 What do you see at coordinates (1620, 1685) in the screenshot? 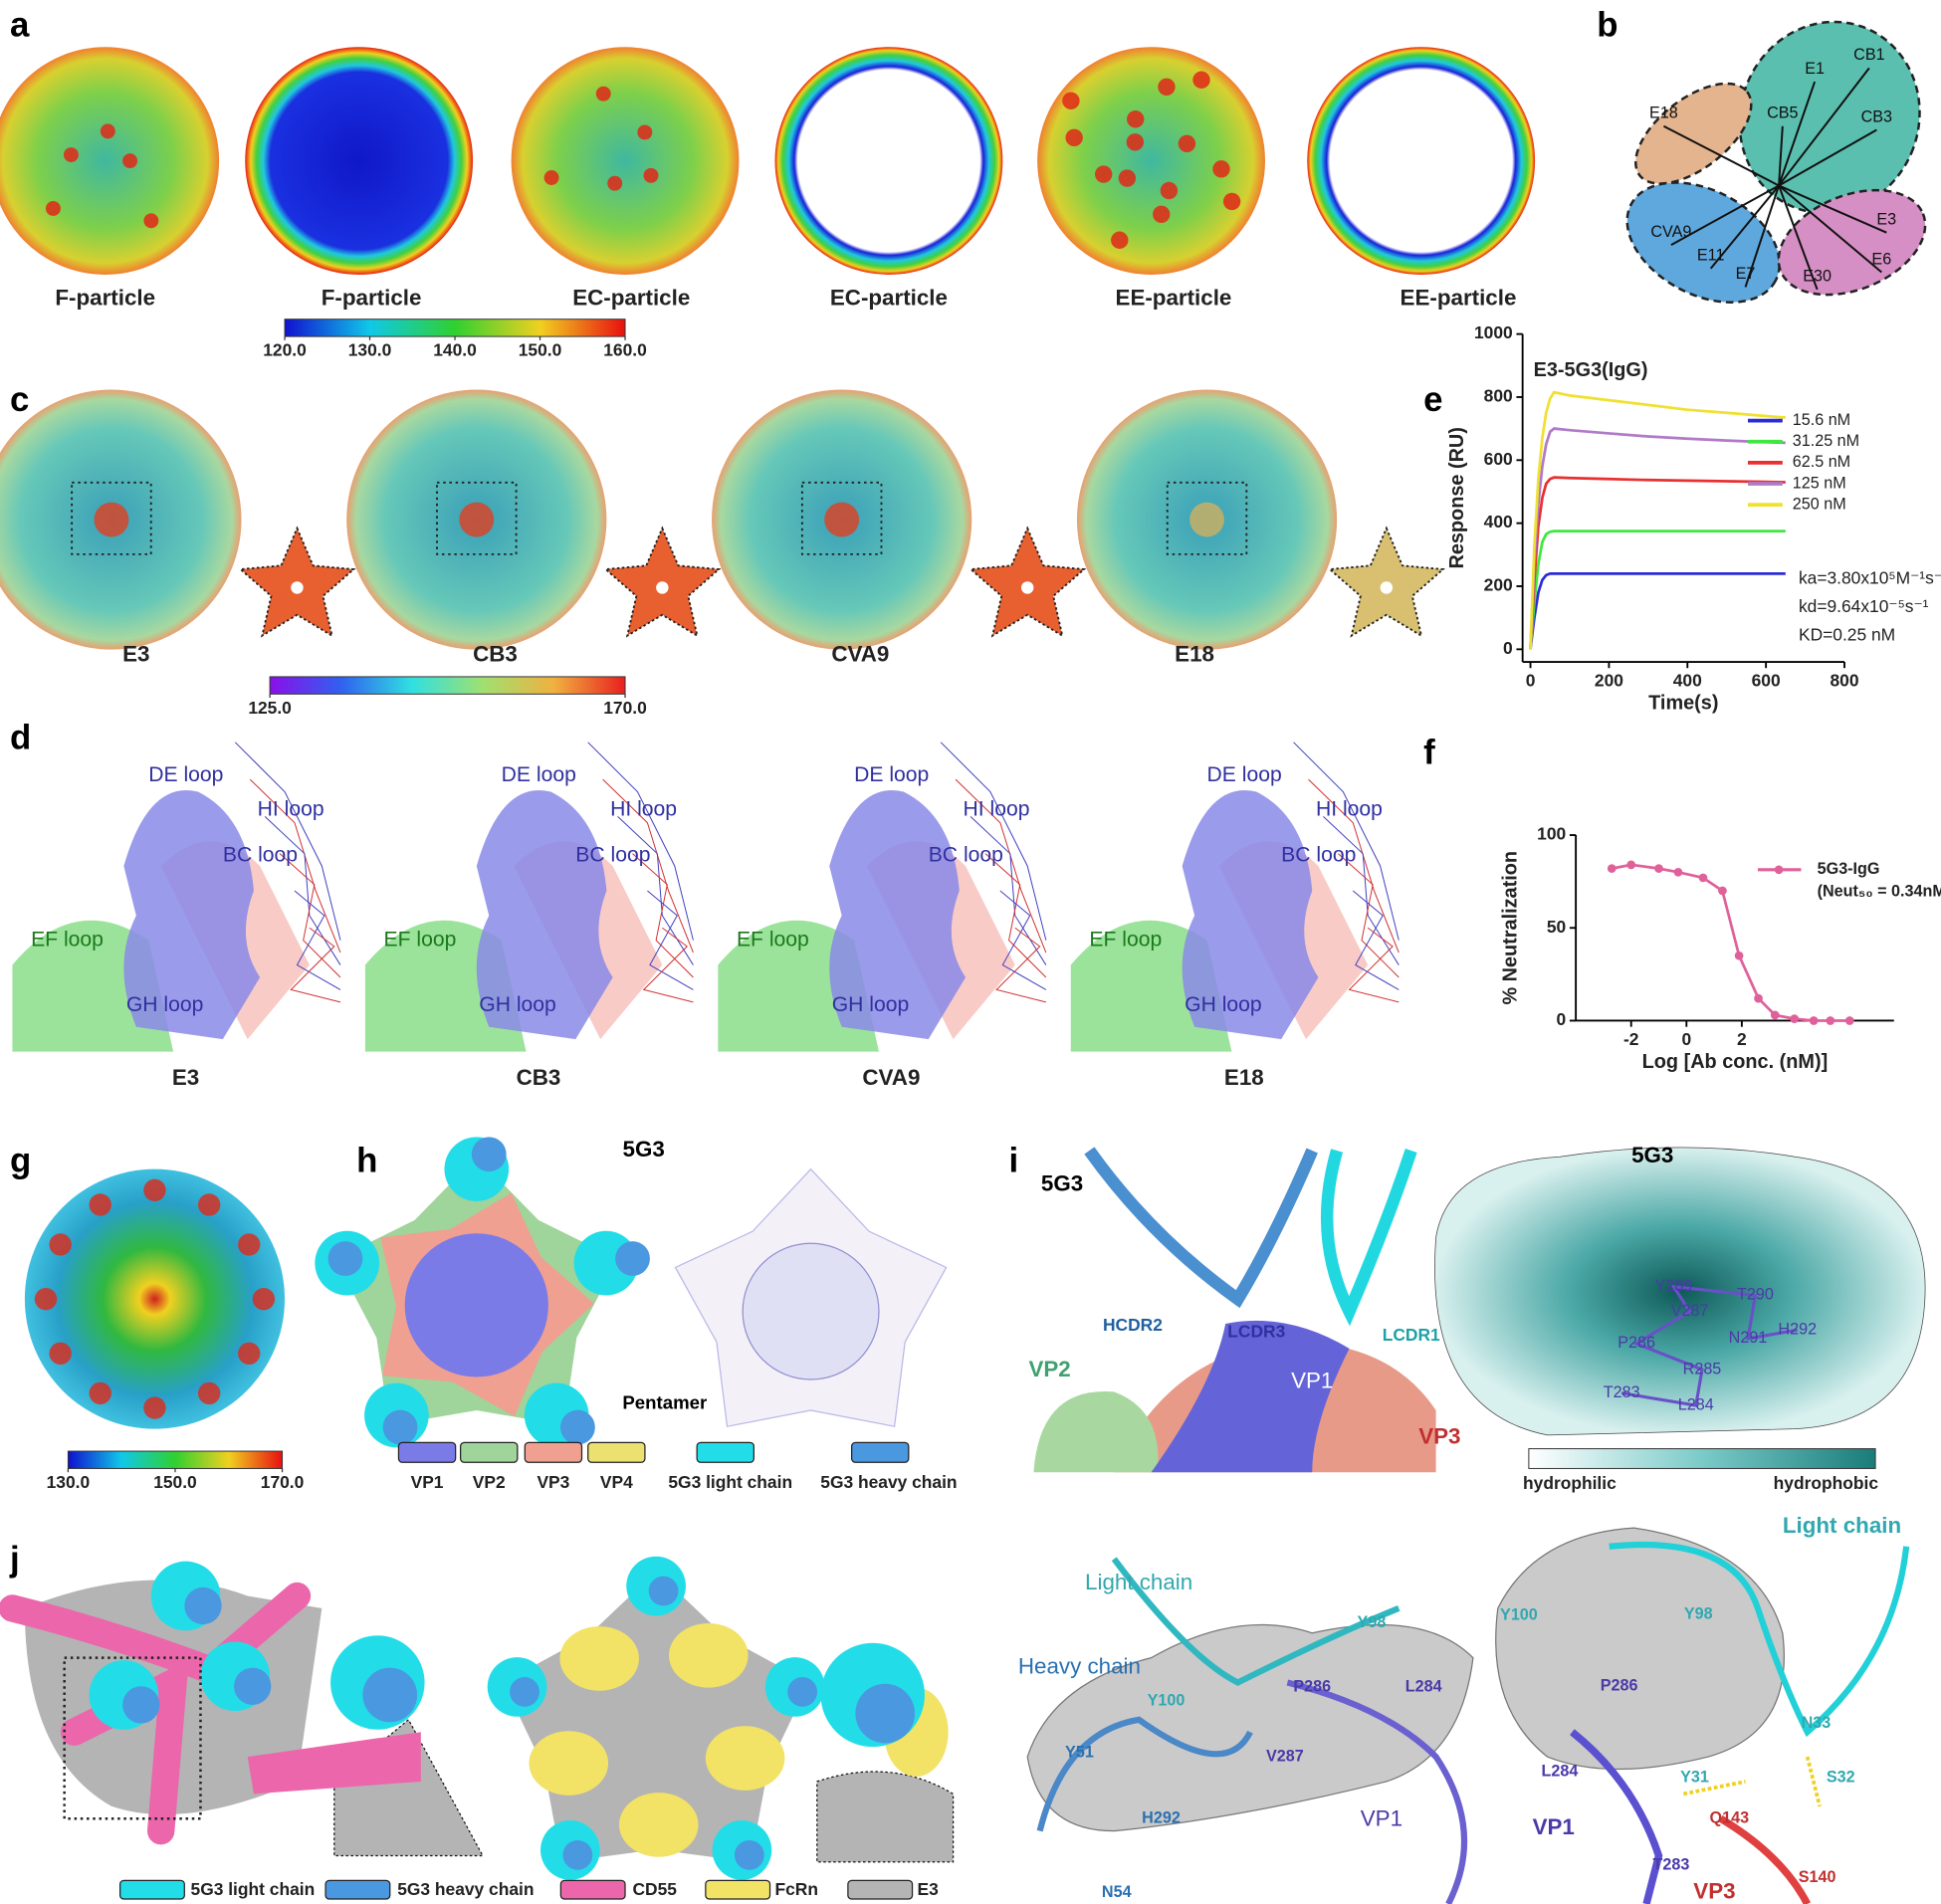
I see `structure-label: P286` at bounding box center [1620, 1685].